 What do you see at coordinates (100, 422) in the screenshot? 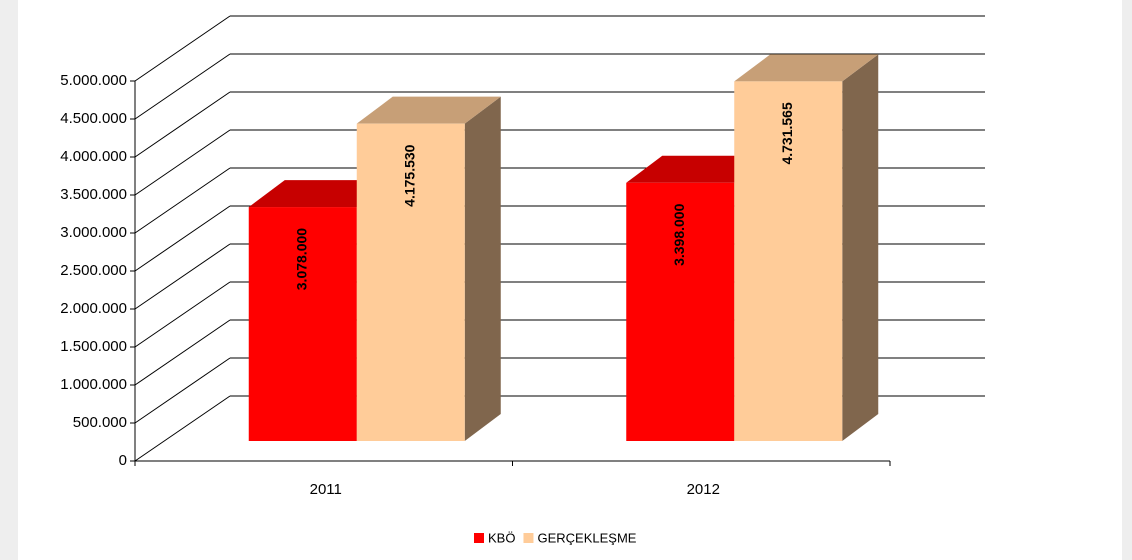
I see `y-tick-label: 500.000` at bounding box center [100, 422].